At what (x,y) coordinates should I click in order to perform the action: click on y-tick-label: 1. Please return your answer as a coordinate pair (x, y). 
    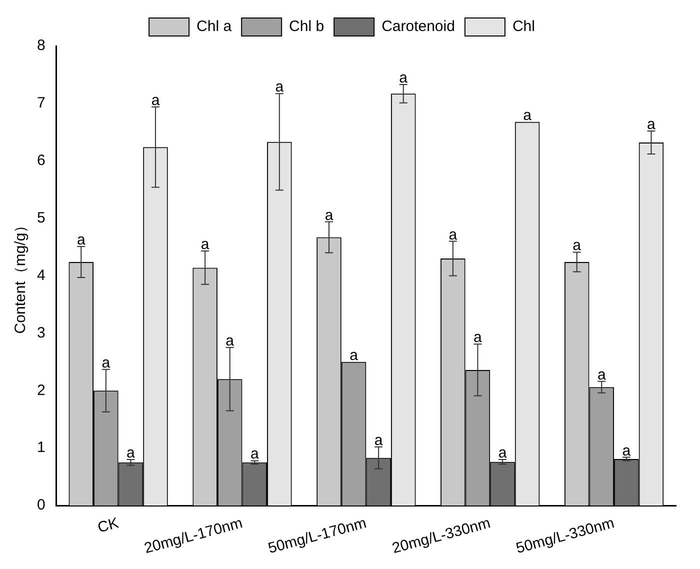
    Looking at the image, I should click on (41, 447).